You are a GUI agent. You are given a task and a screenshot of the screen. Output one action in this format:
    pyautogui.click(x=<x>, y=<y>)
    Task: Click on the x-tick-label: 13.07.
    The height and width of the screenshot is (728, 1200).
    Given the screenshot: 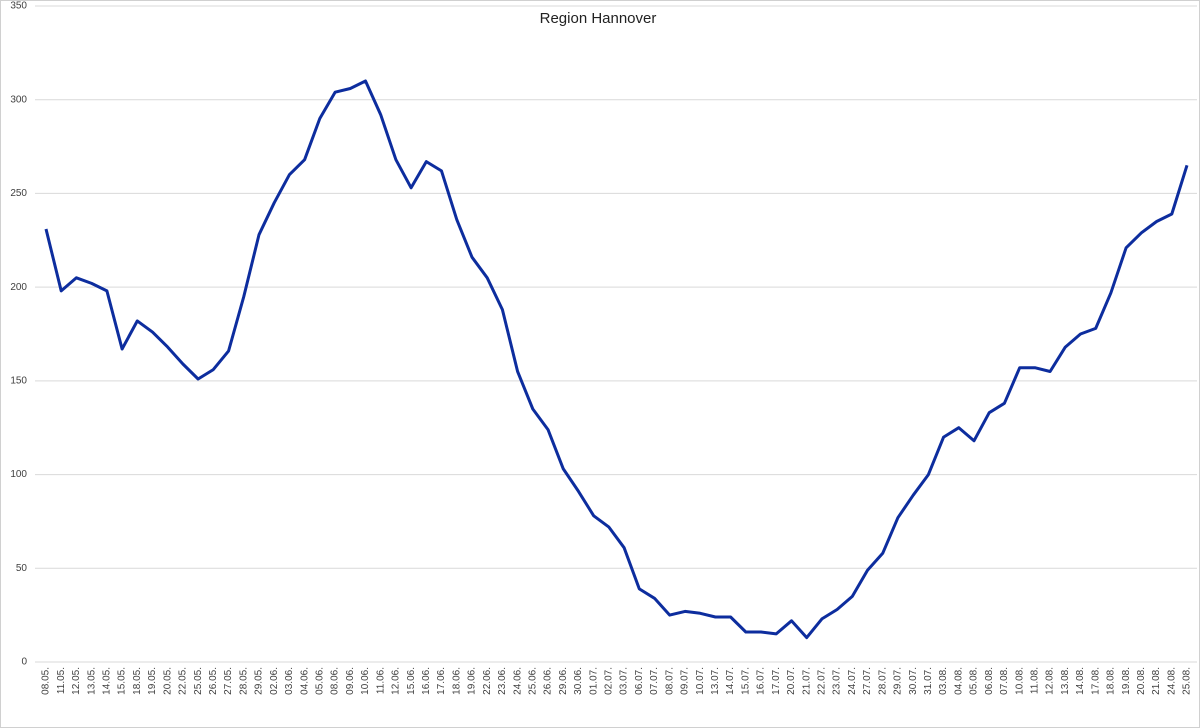 What is the action you would take?
    pyautogui.click(x=715, y=681)
    